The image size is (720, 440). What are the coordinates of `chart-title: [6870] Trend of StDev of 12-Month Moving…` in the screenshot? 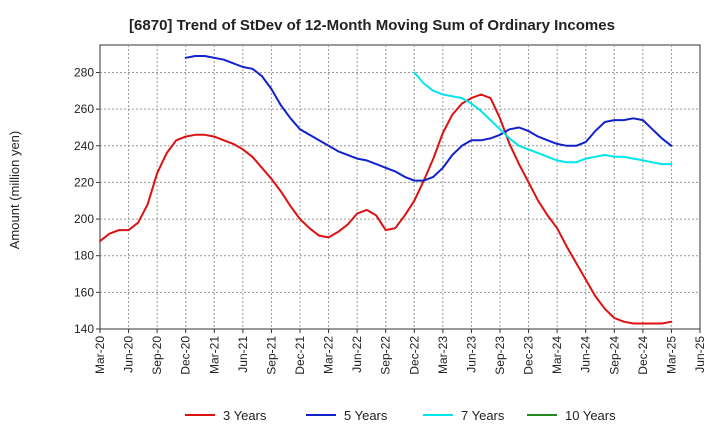 It's located at (372, 25).